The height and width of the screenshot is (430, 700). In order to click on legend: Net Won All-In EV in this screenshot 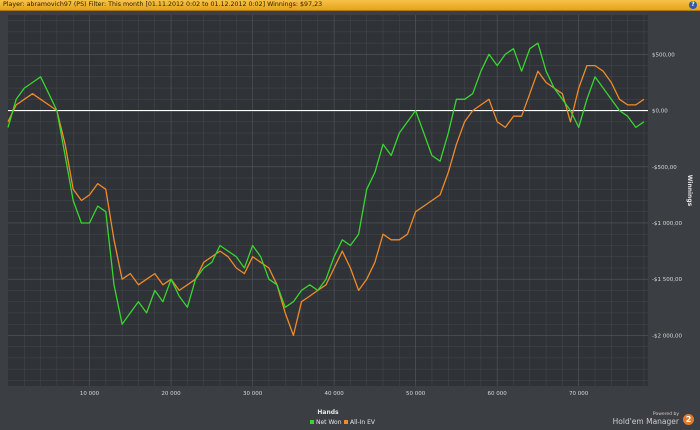, I will do `click(343, 422)`.